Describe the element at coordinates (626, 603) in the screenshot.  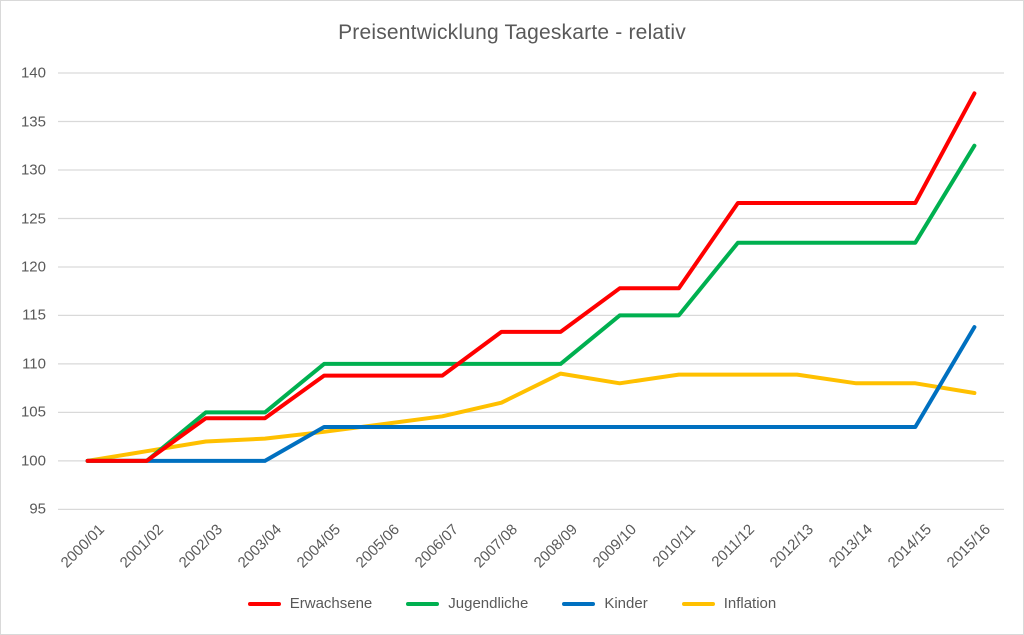
I see `legend-label: Kinder` at that location.